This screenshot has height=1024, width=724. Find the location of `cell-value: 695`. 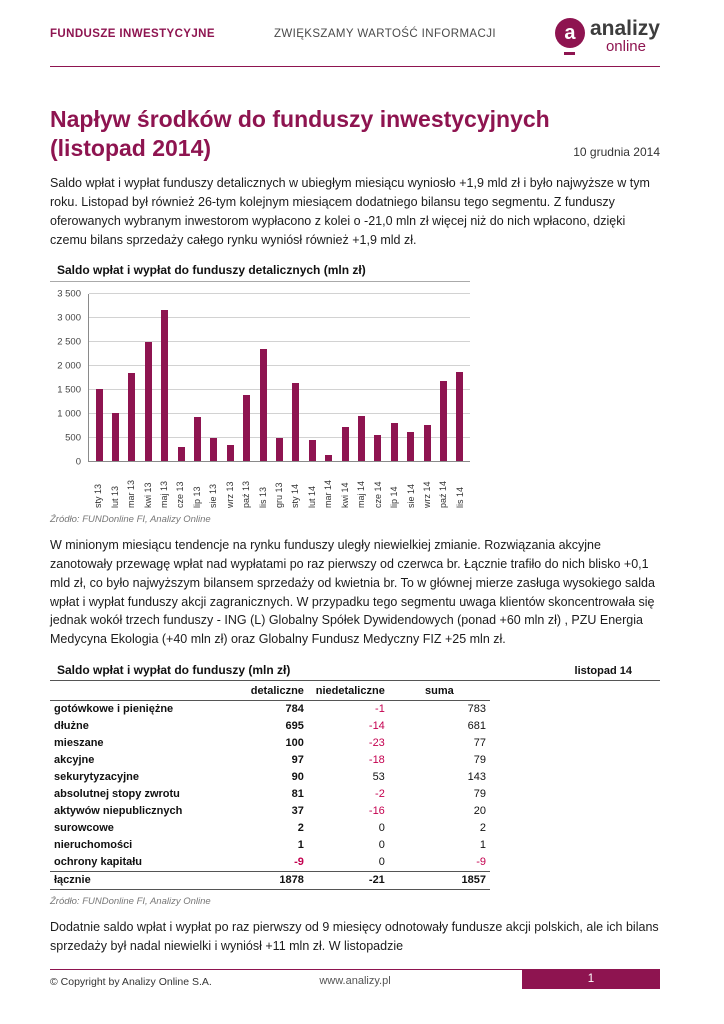

cell-value: 695 is located at coordinates (294, 726).